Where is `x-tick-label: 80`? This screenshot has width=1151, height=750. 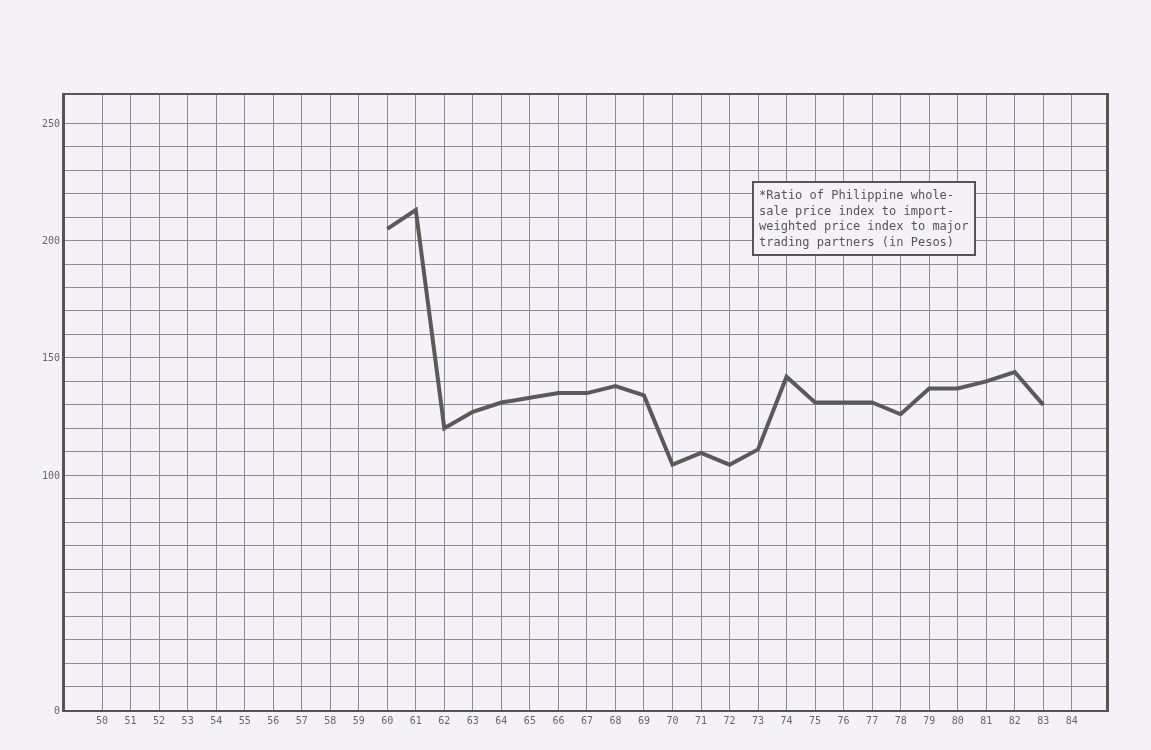 x-tick-label: 80 is located at coordinates (957, 720).